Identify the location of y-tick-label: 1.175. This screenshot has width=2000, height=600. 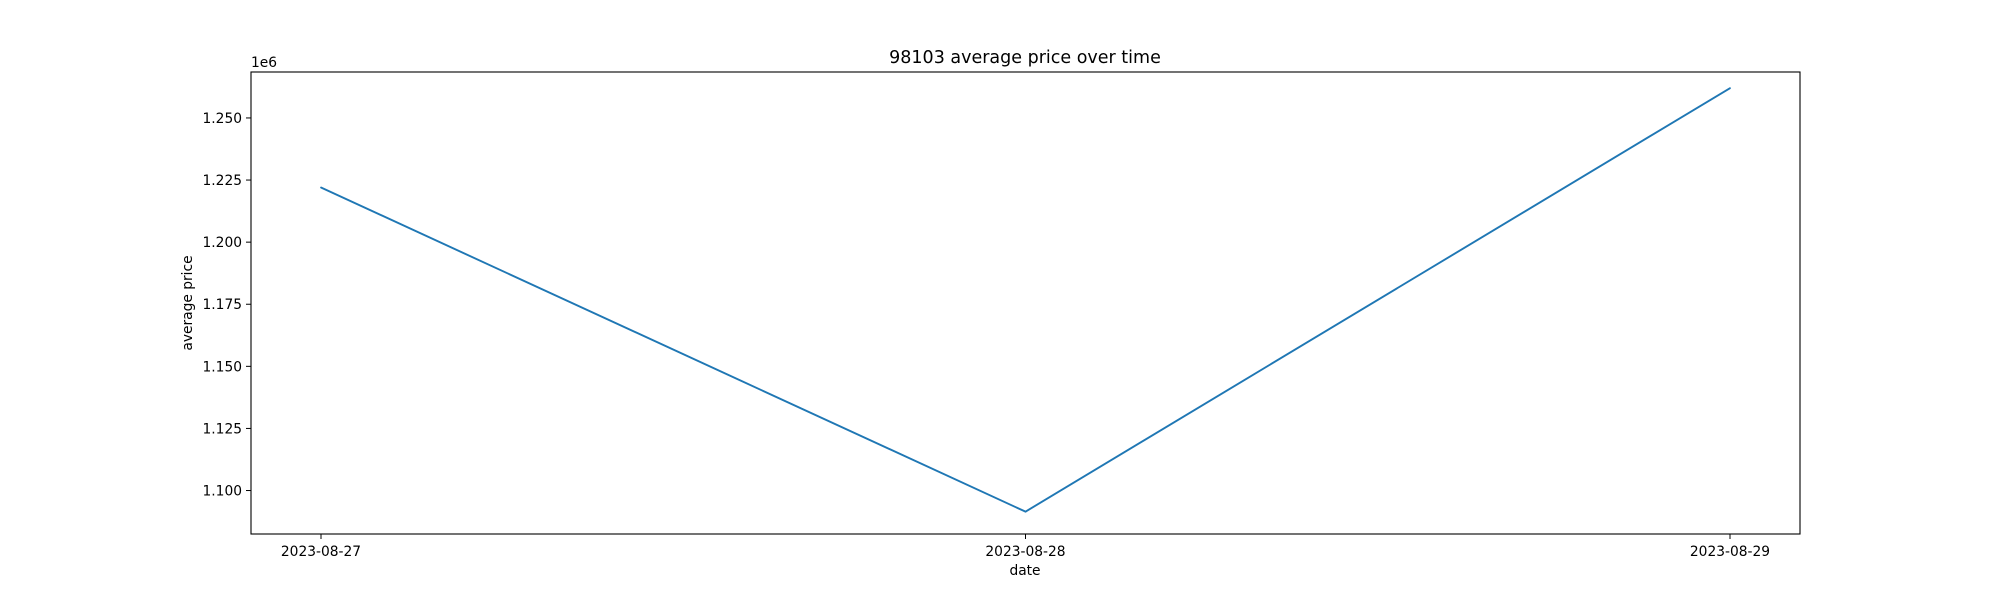
(223, 305).